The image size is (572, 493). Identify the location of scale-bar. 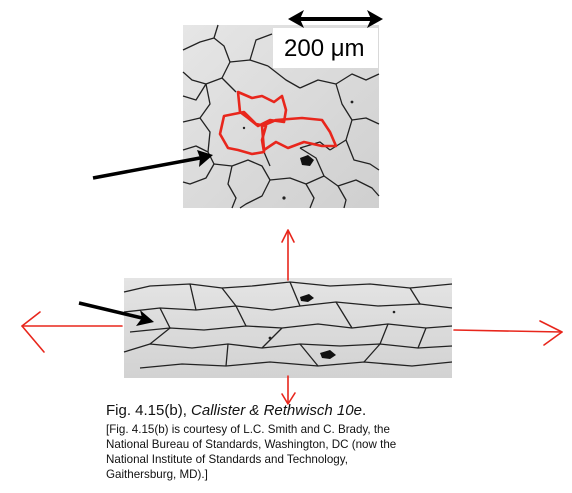
(335, 19).